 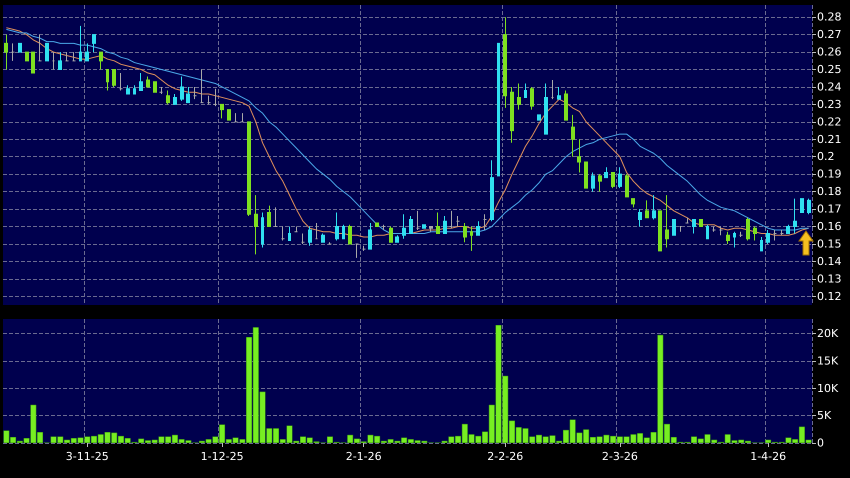 What do you see at coordinates (222, 456) in the screenshot?
I see `x-tick-label: 1-12-25` at bounding box center [222, 456].